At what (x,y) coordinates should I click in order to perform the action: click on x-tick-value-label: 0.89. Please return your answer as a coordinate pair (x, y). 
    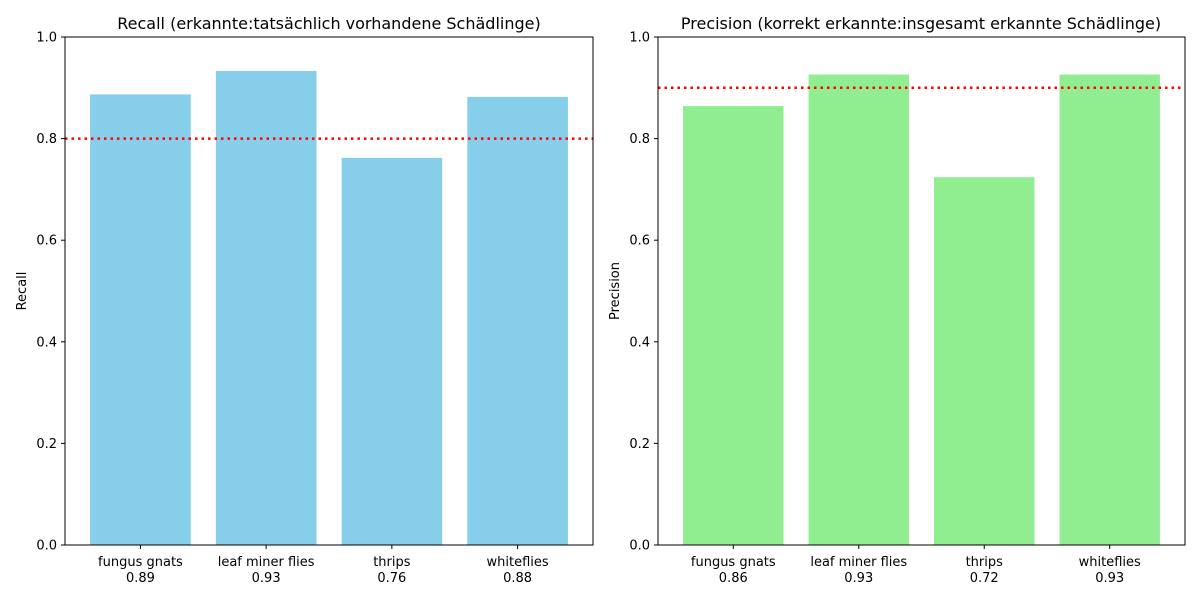
    Looking at the image, I should click on (140, 578).